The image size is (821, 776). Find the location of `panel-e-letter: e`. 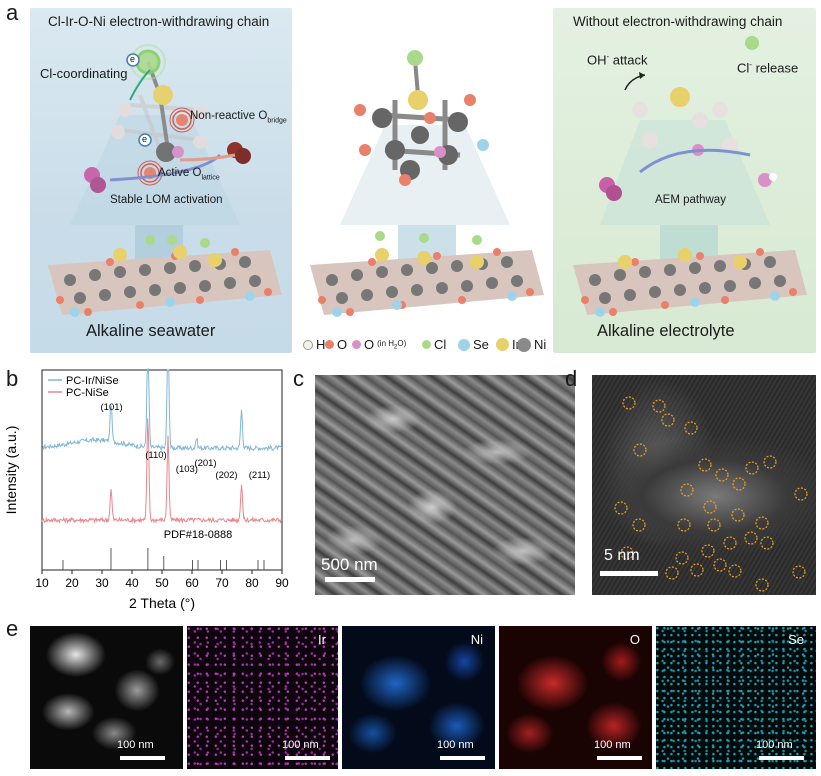

panel-e-letter: e is located at coordinates (12, 628).